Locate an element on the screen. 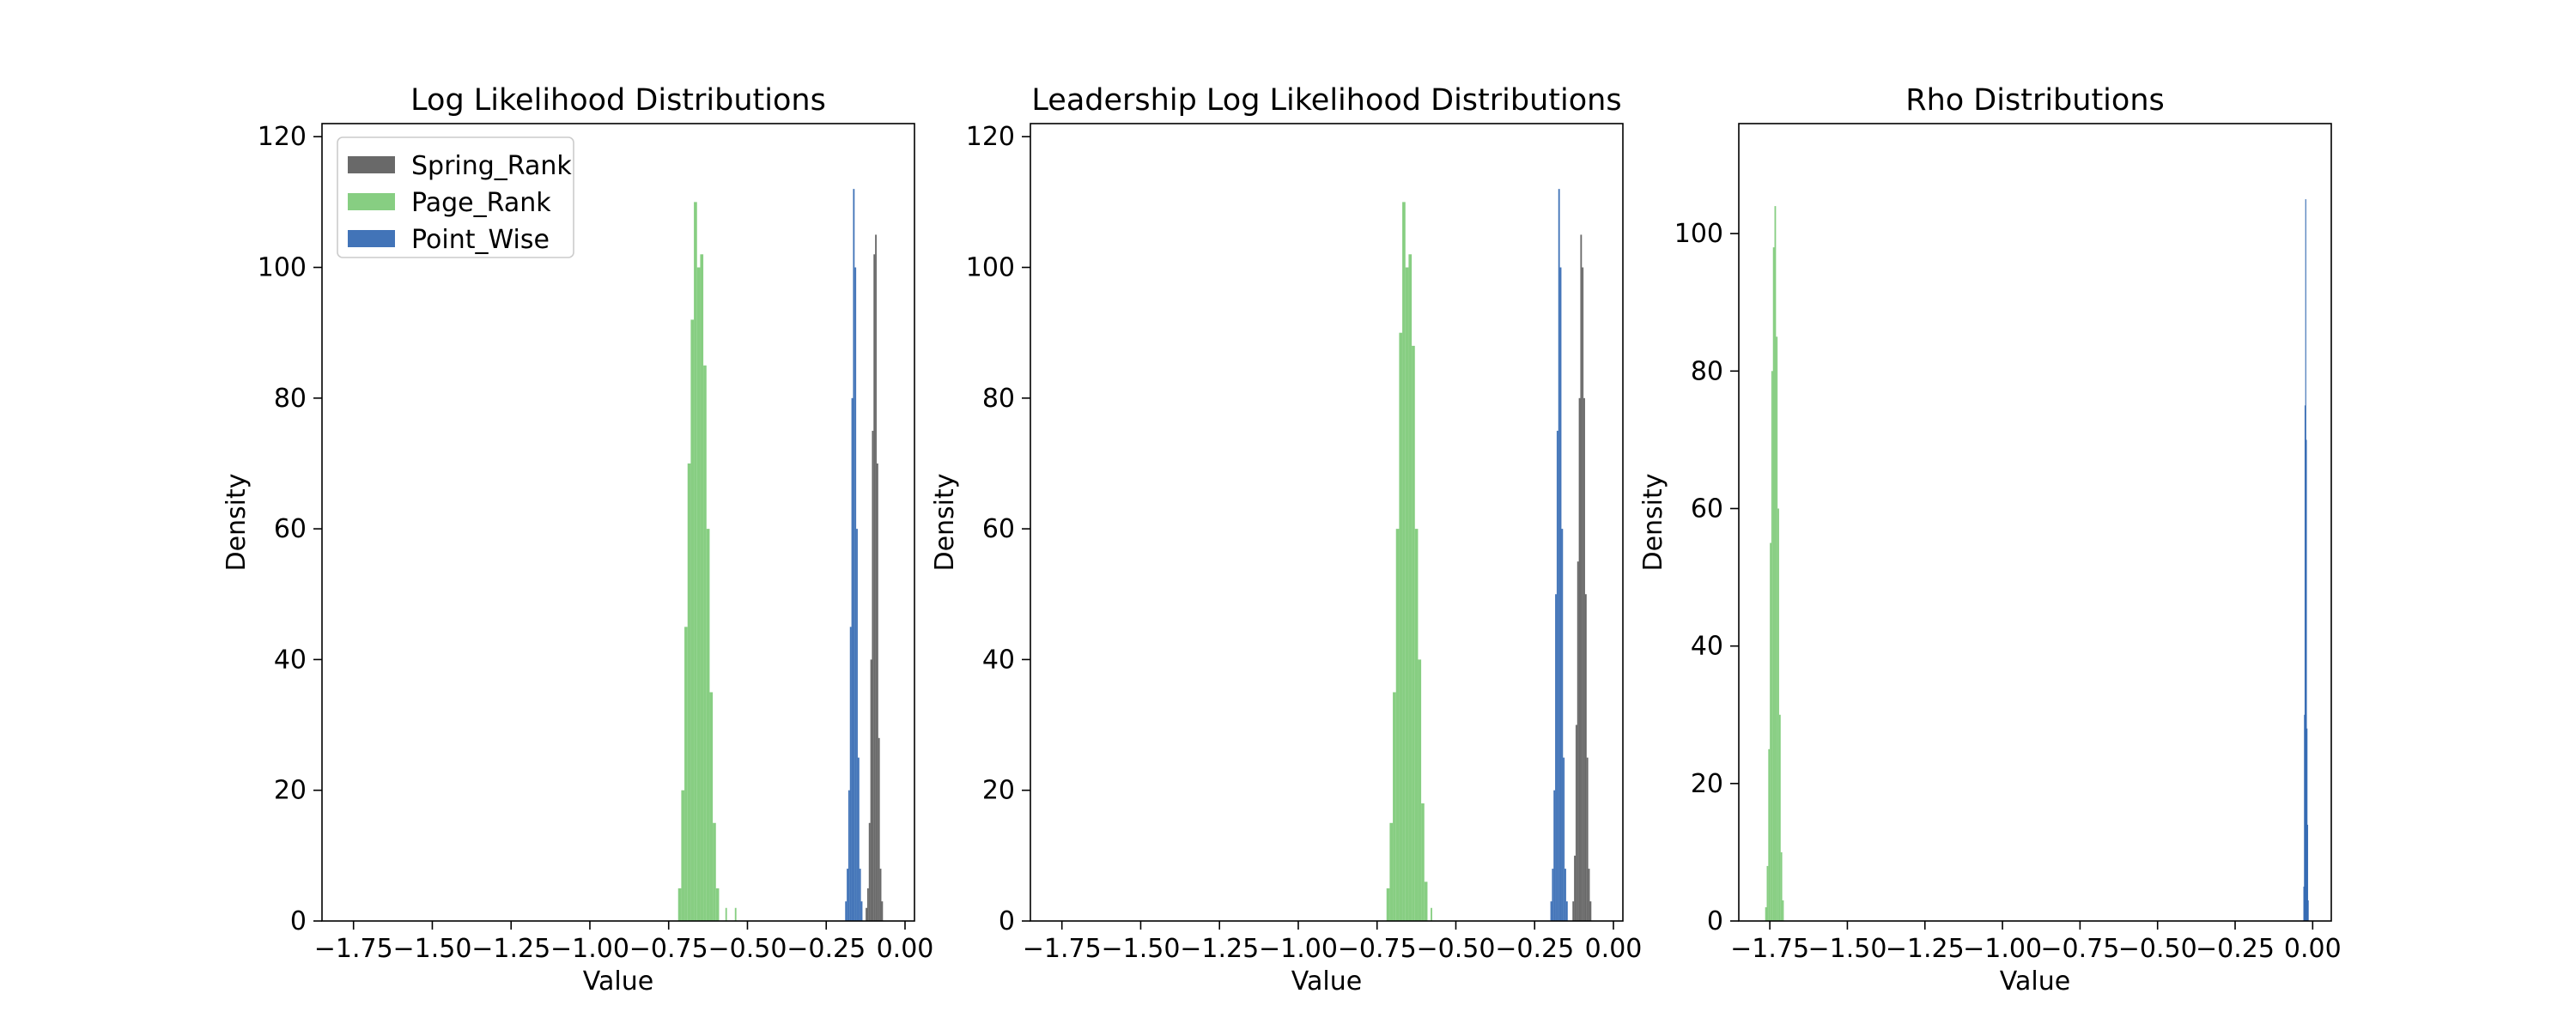 The width and height of the screenshot is (2576, 1030). x-tick-label: −0.25 is located at coordinates (826, 949).